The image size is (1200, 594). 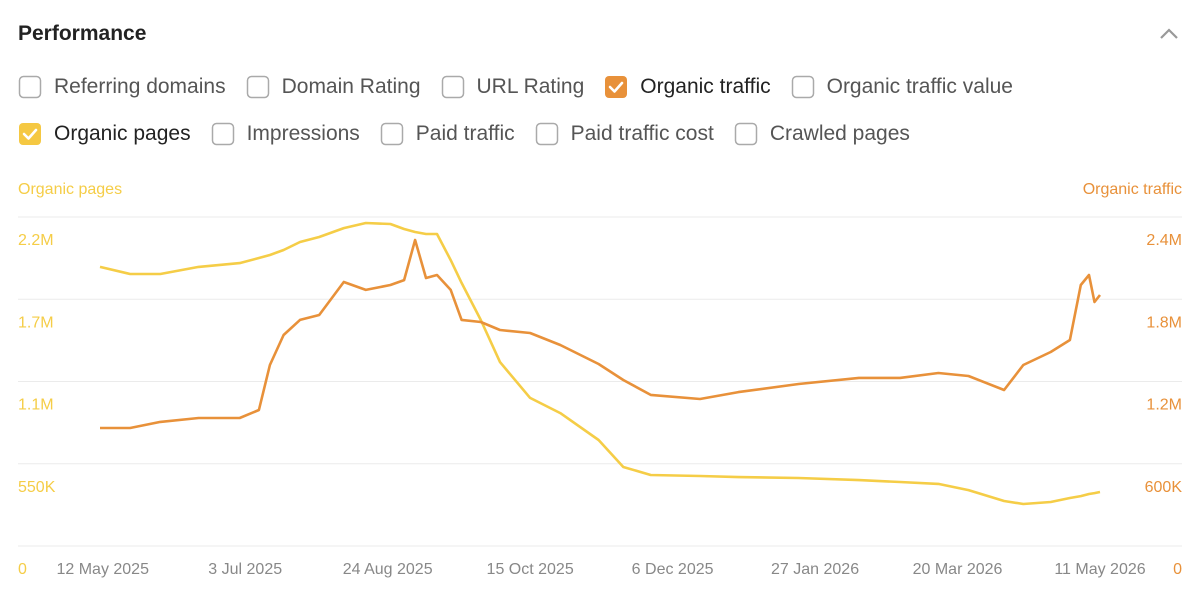 I want to click on checkbox-label: Referring domains, so click(x=140, y=86).